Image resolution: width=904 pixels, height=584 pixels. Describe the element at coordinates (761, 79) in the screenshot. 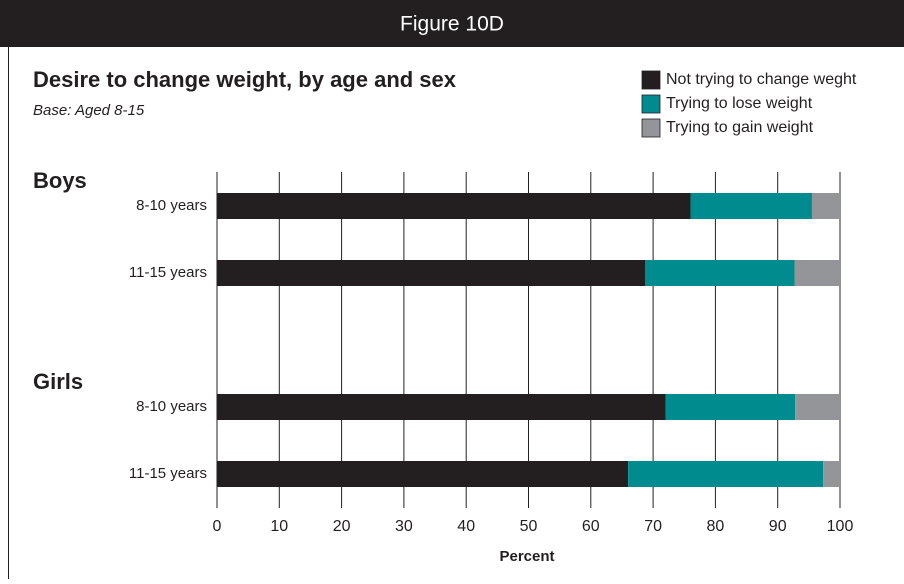

I see `legend-label: Not trying to change weght` at that location.